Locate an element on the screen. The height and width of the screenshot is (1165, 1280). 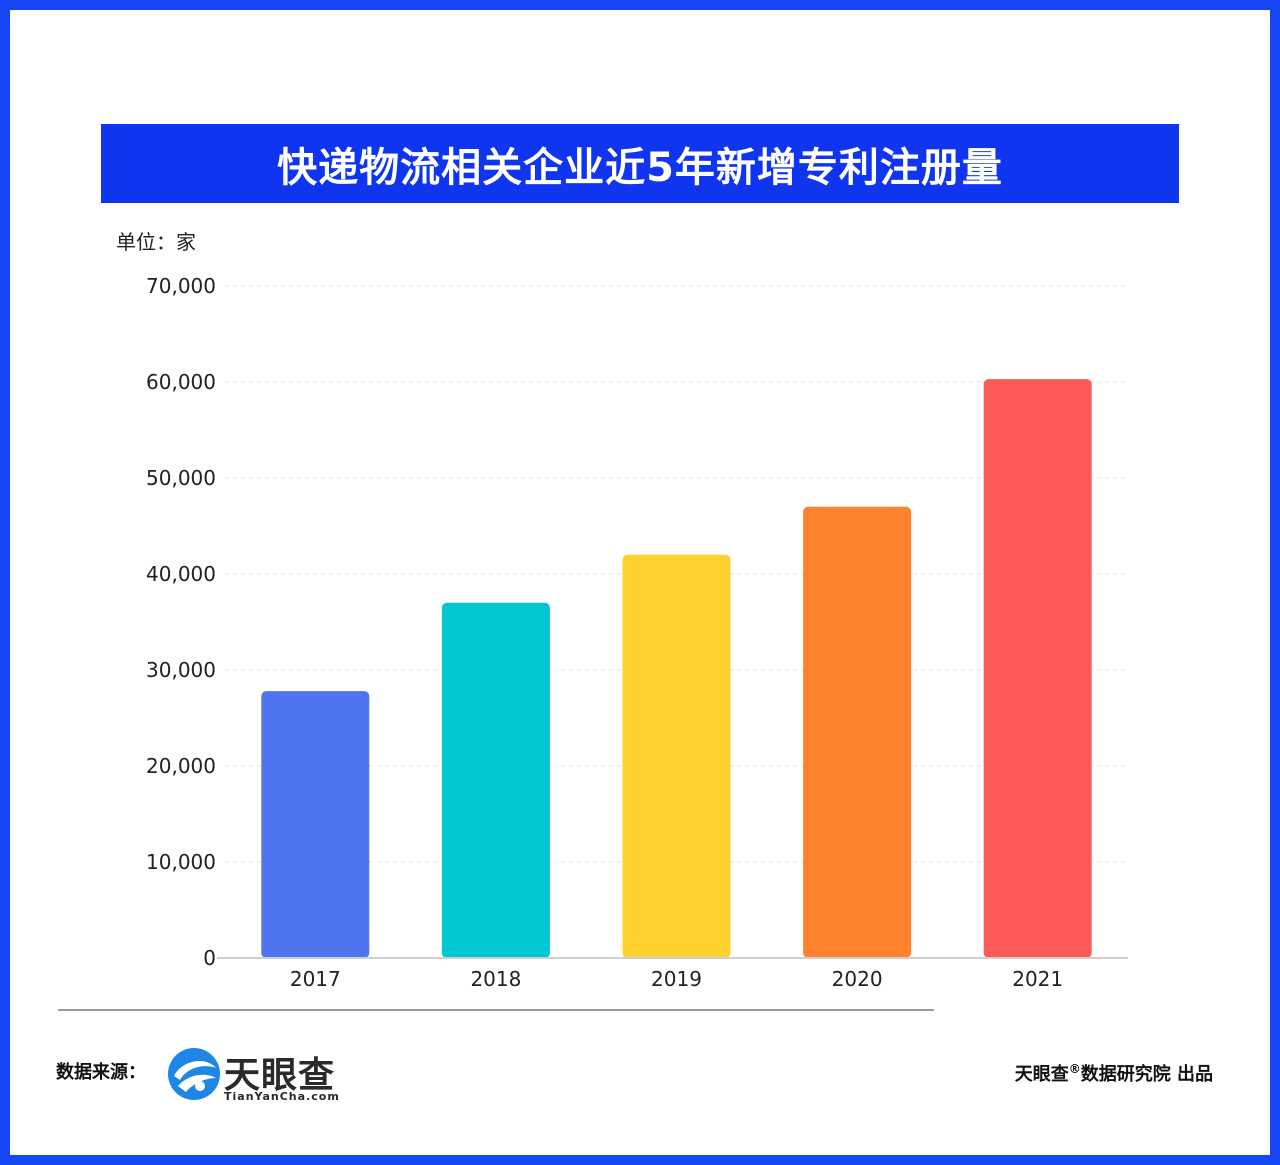
credit-brand: 天眼查 is located at coordinates (1041, 1074).